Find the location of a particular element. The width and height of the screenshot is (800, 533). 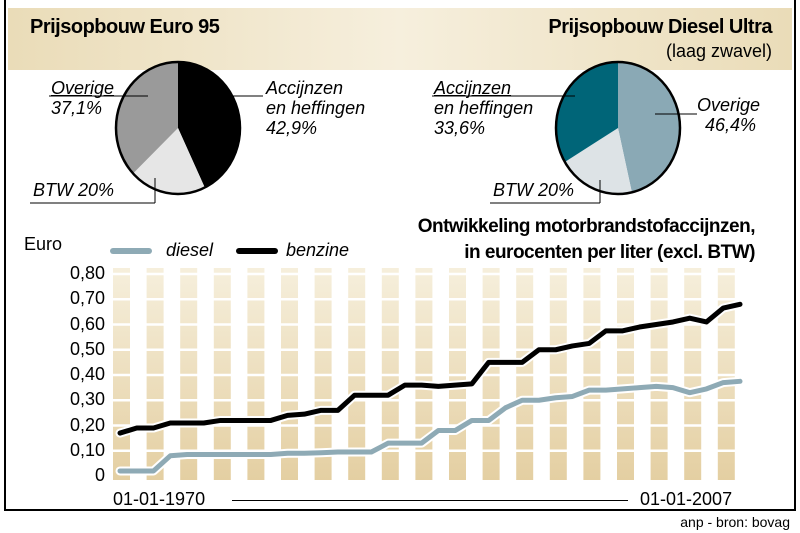

legend-swatch-benzine is located at coordinates (257, 251).